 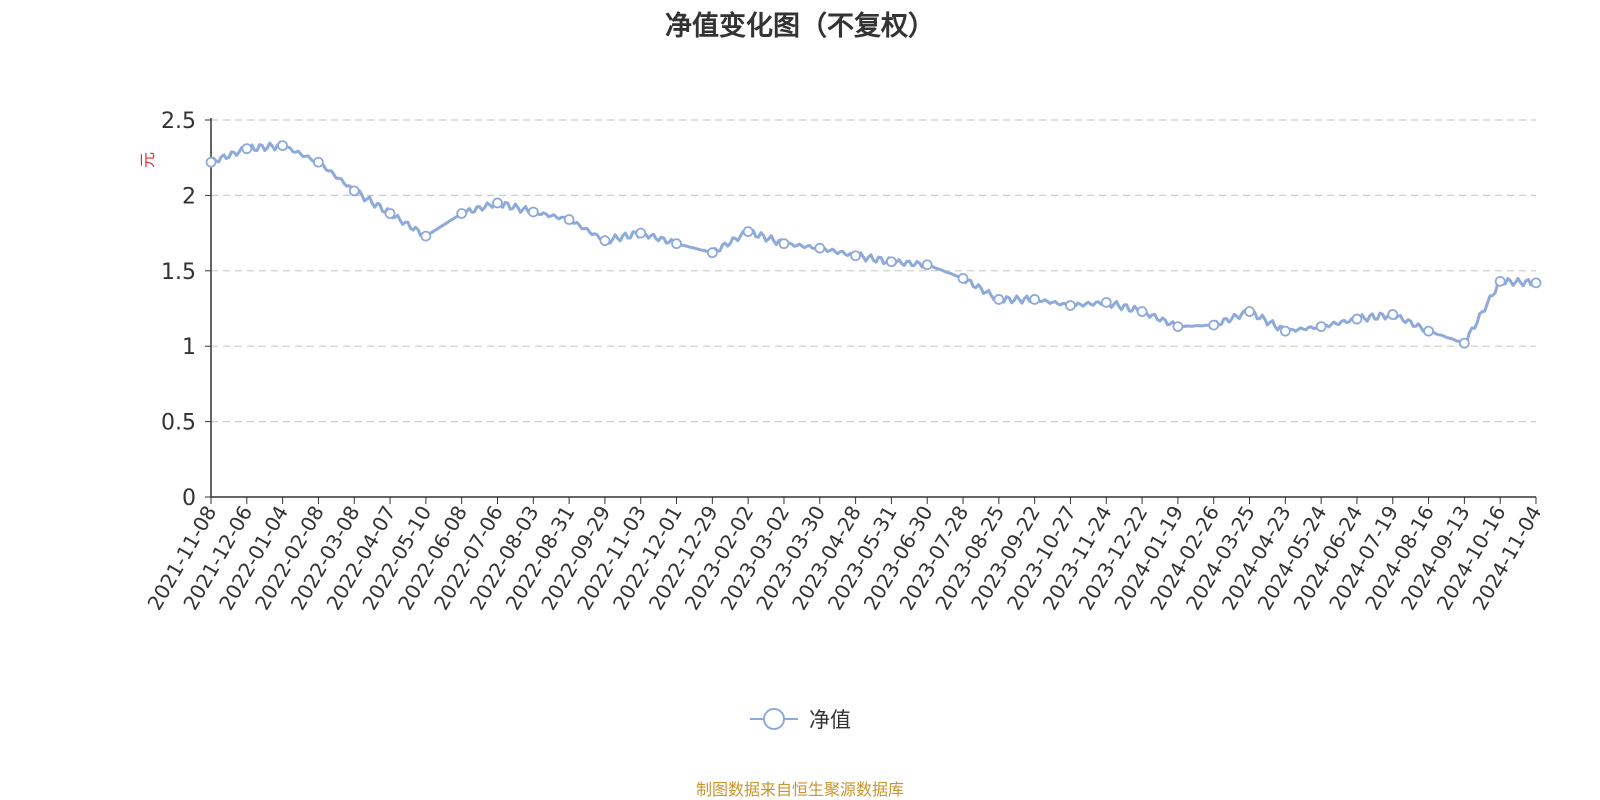 I want to click on chart-title: 净值变化图（不复权）, so click(x=800, y=26).